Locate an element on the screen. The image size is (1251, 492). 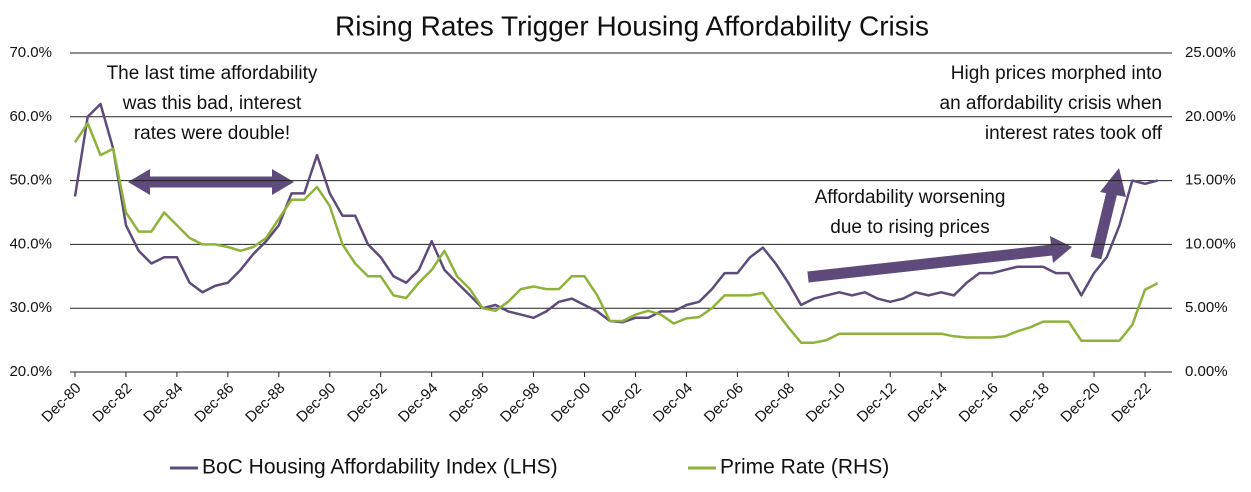
x-tick-label: Dec-16 is located at coordinates (979, 403).